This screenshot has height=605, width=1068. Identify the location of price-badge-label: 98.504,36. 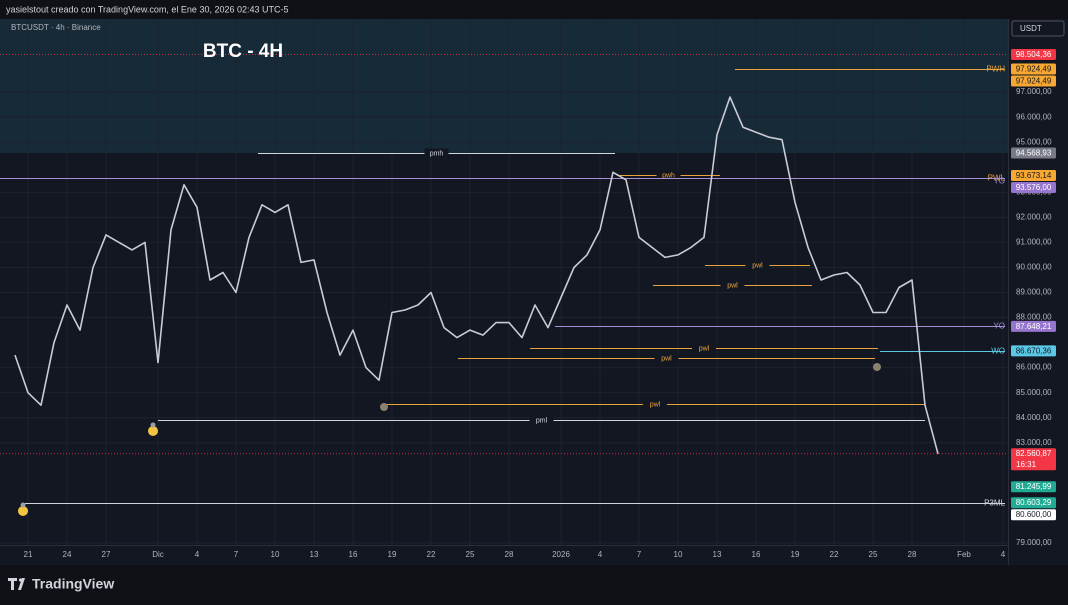
(1034, 54).